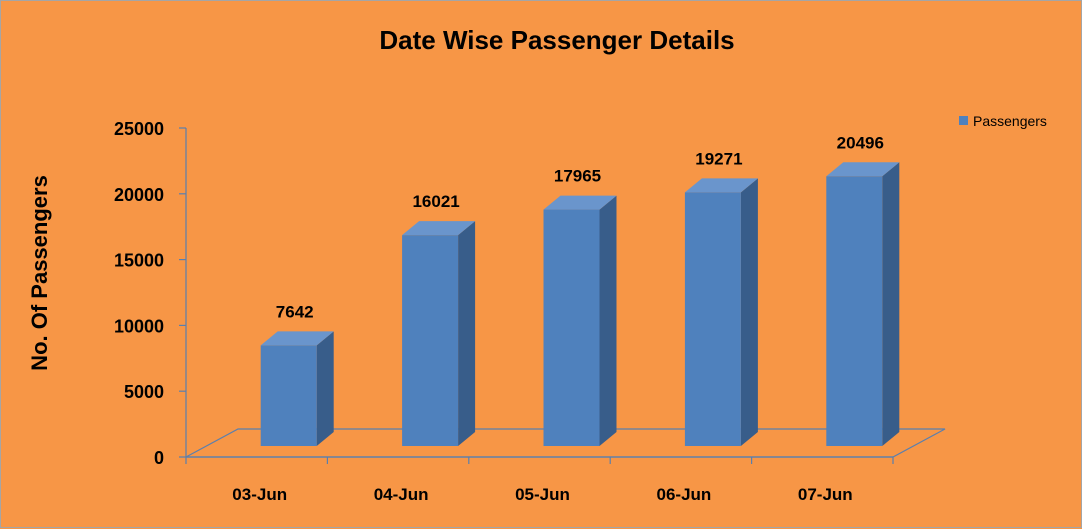 The width and height of the screenshot is (1082, 529). What do you see at coordinates (1010, 121) in the screenshot?
I see `legend-label: Passengers` at bounding box center [1010, 121].